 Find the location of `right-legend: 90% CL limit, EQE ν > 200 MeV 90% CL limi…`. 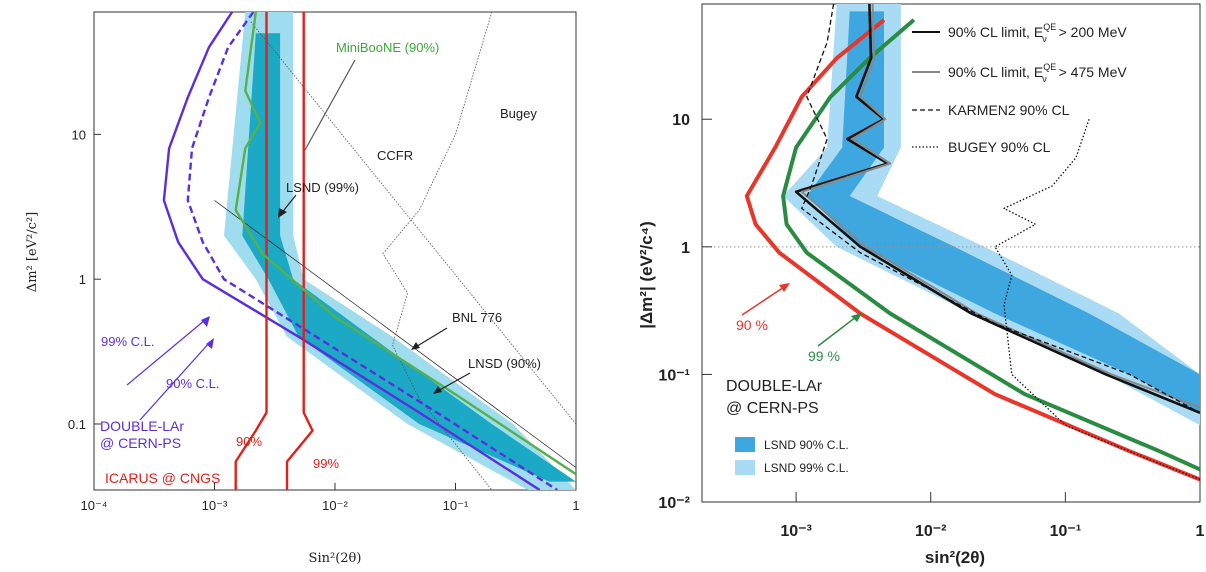

right-legend: 90% CL limit, EQE ν > 200 MeV 90% CL limi… is located at coordinates (1019, 88).